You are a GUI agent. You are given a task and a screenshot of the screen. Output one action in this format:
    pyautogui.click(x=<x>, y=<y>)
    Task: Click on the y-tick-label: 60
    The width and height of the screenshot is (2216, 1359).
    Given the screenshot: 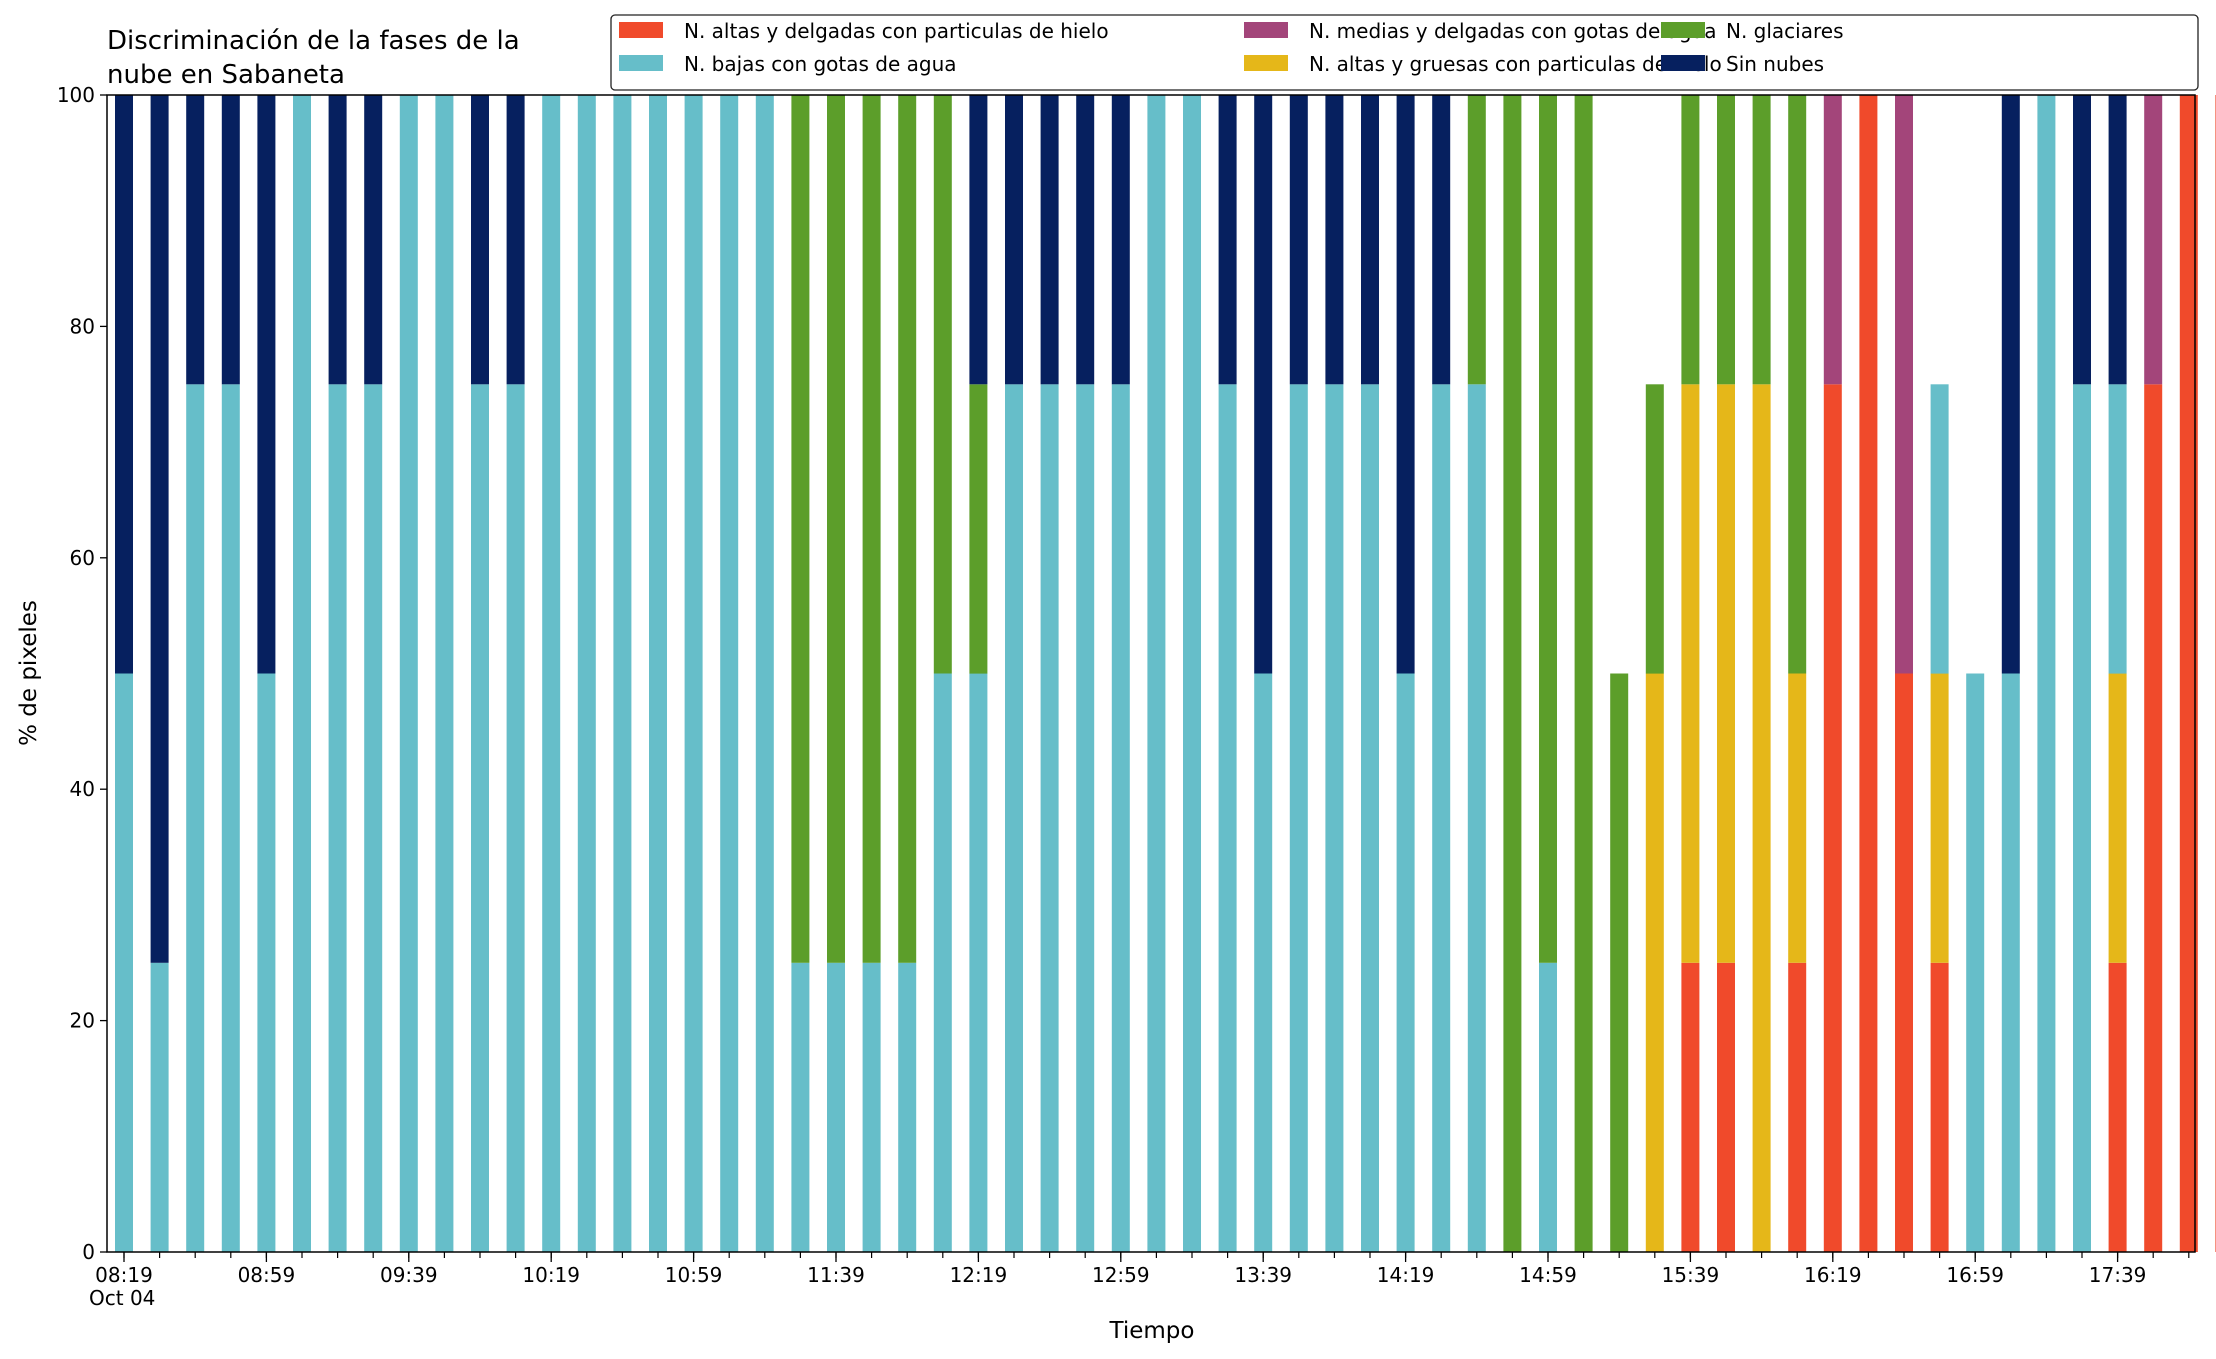 What is the action you would take?
    pyautogui.click(x=82, y=558)
    